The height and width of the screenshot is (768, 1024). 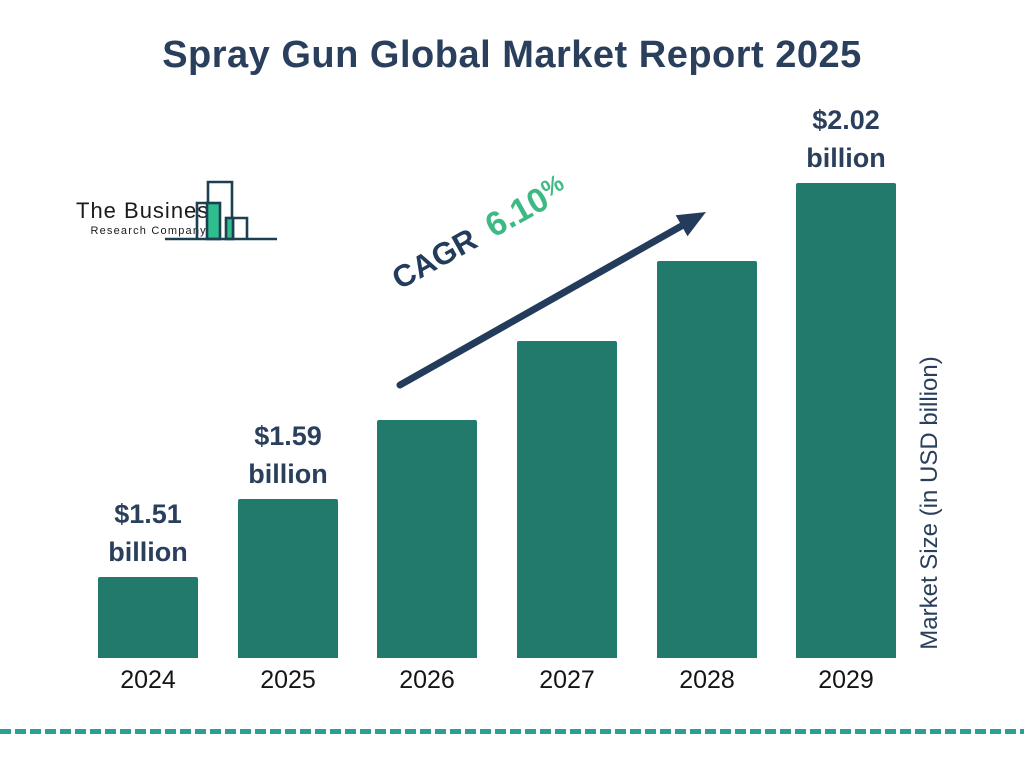 I want to click on bar-value-label-line: $1.59, so click(x=288, y=436).